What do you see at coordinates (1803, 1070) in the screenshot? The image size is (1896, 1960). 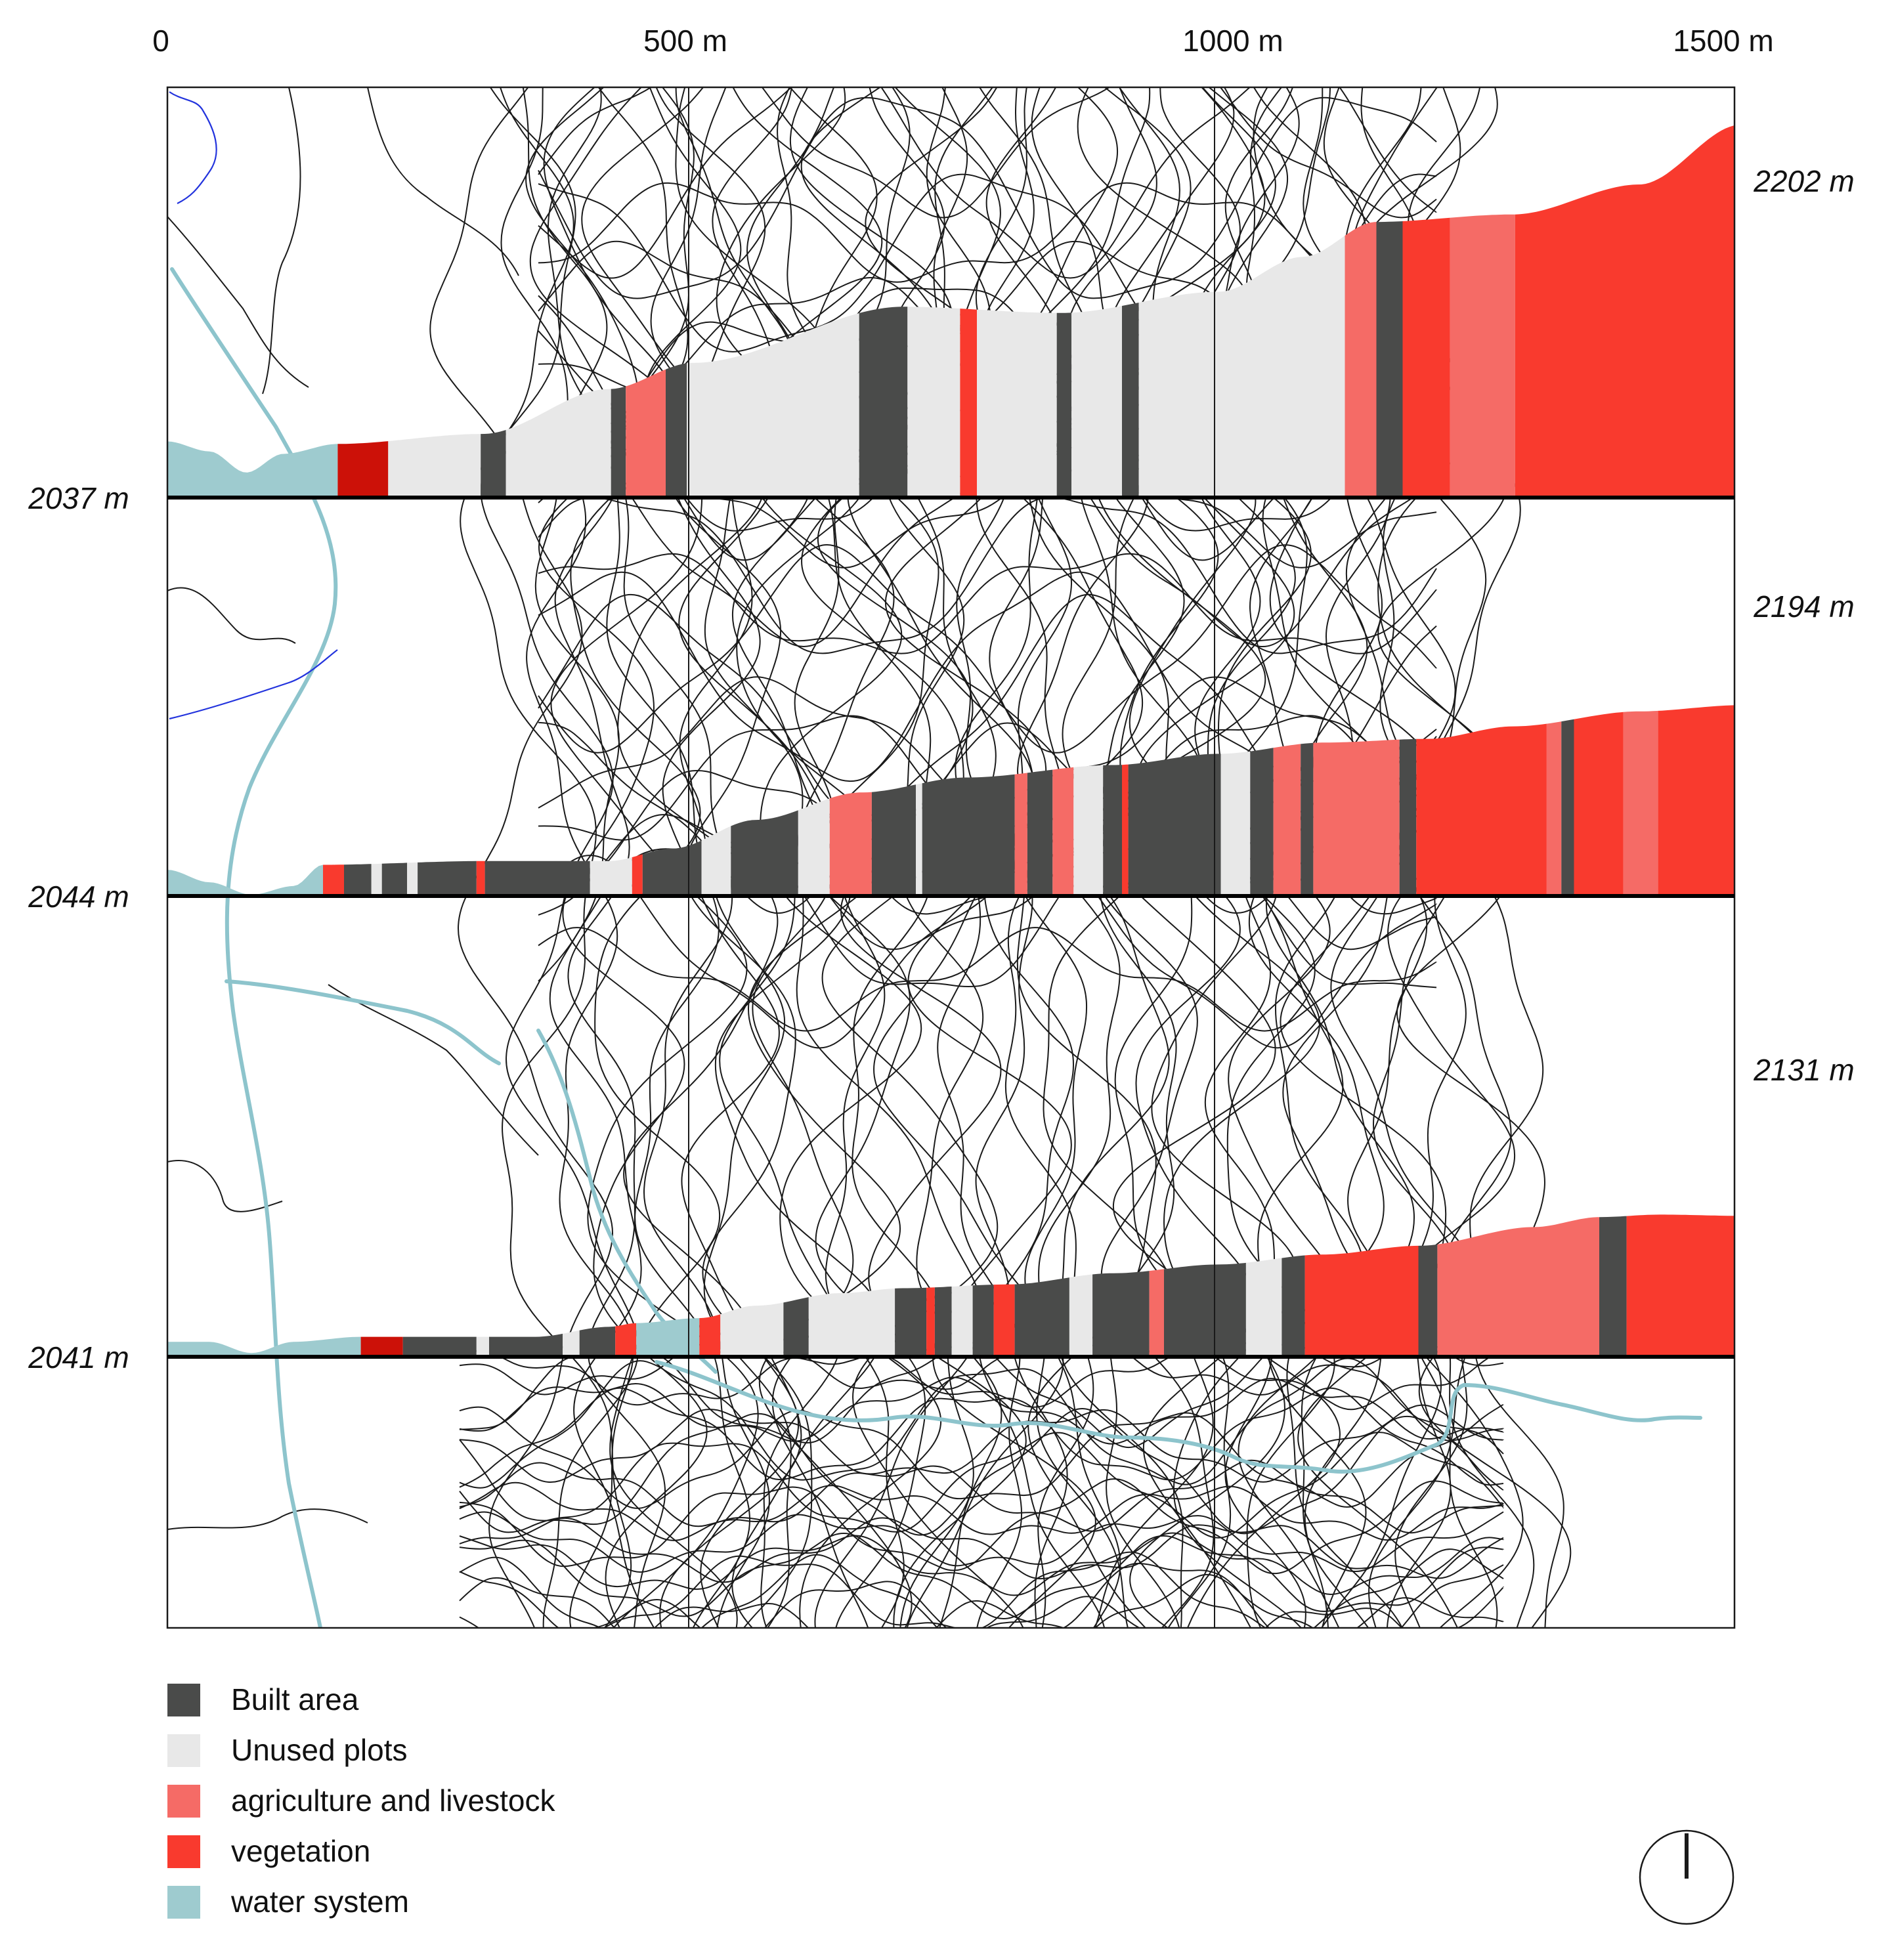 I see `profile-3-end-elevation: 2131 m` at bounding box center [1803, 1070].